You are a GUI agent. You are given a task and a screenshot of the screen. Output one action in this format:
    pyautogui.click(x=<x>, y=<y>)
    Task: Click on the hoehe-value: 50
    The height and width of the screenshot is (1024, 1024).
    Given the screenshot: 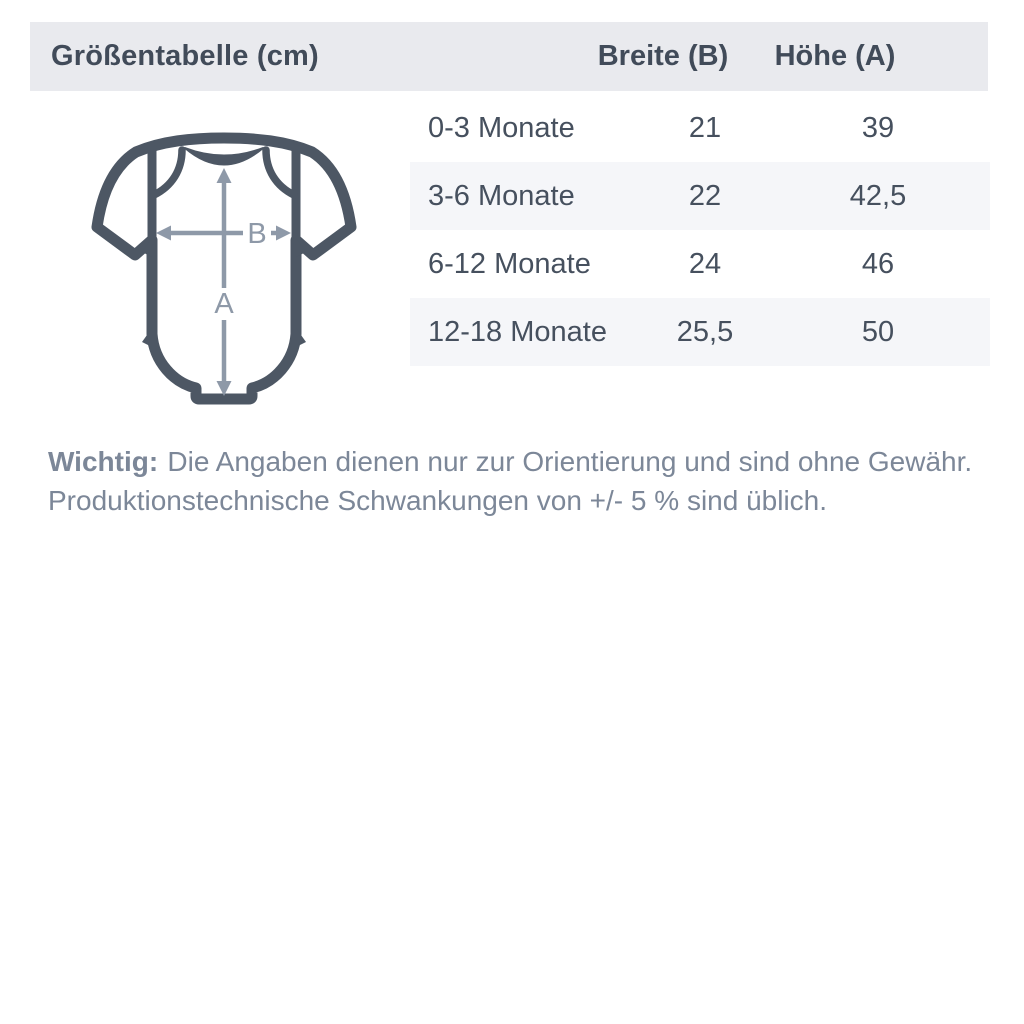 What is the action you would take?
    pyautogui.click(x=878, y=331)
    